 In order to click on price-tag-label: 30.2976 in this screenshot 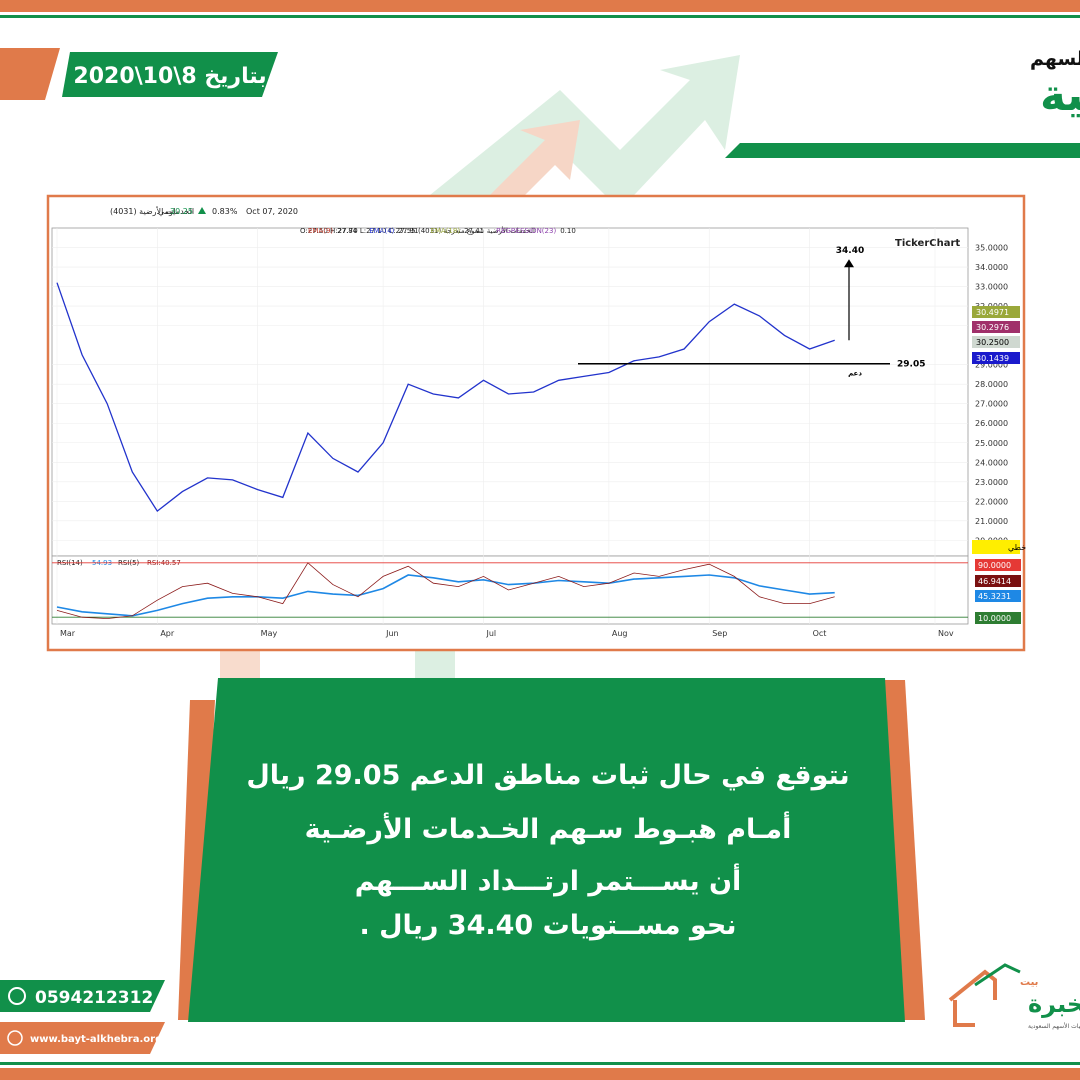, I will do `click(992, 327)`.